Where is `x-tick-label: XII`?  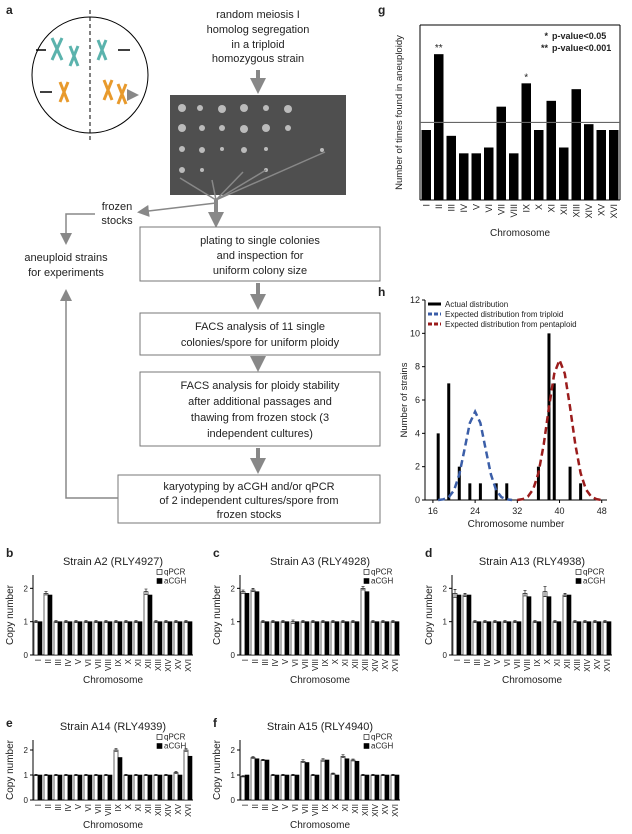 x-tick-label: XII is located at coordinates (148, 809).